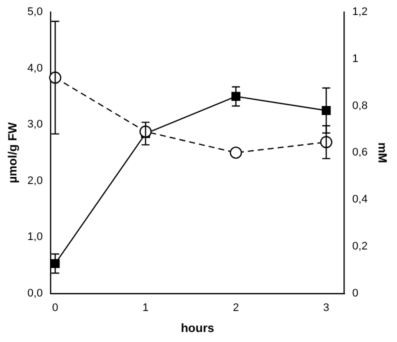 Image resolution: width=397 pixels, height=342 pixels. Describe the element at coordinates (197, 328) in the screenshot. I see `x-axis-title: hours` at that location.